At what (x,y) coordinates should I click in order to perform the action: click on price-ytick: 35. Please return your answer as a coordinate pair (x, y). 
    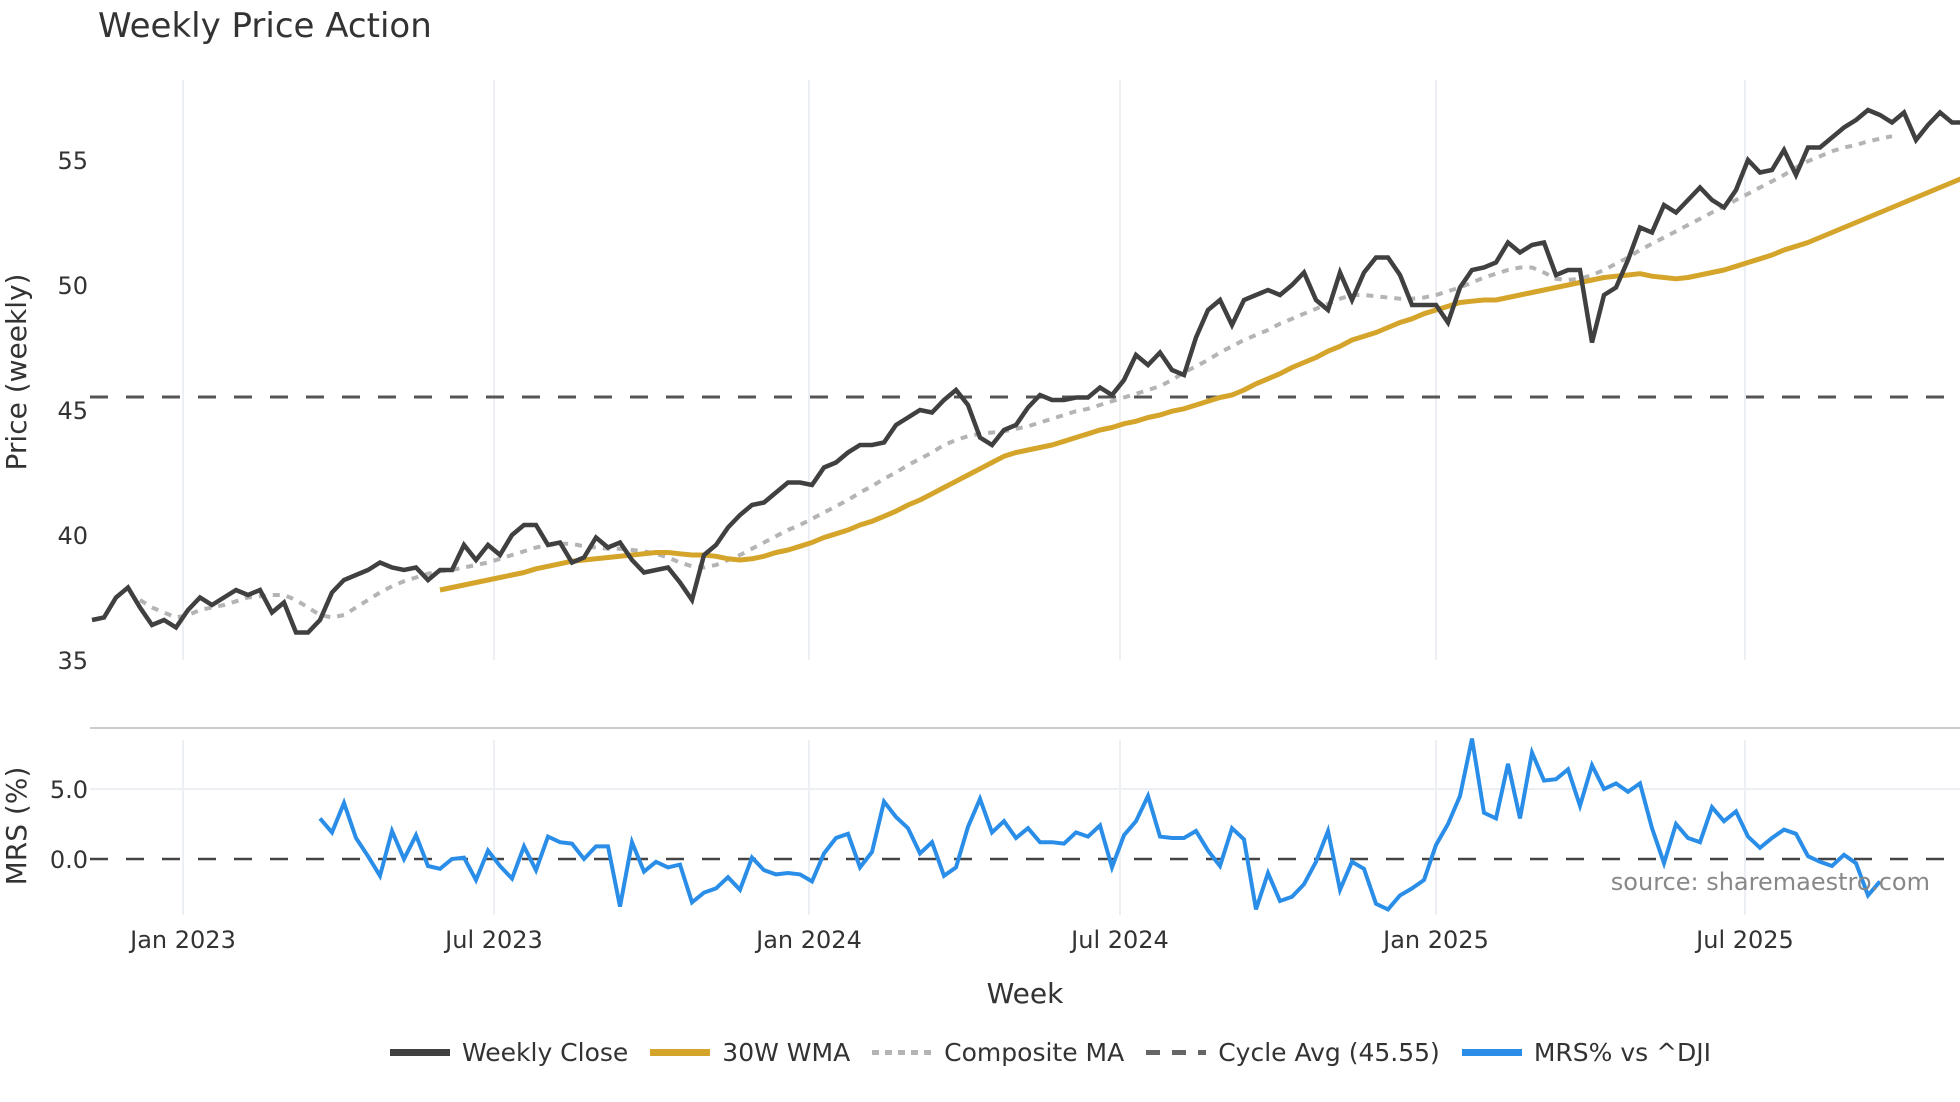
    Looking at the image, I should click on (72, 661).